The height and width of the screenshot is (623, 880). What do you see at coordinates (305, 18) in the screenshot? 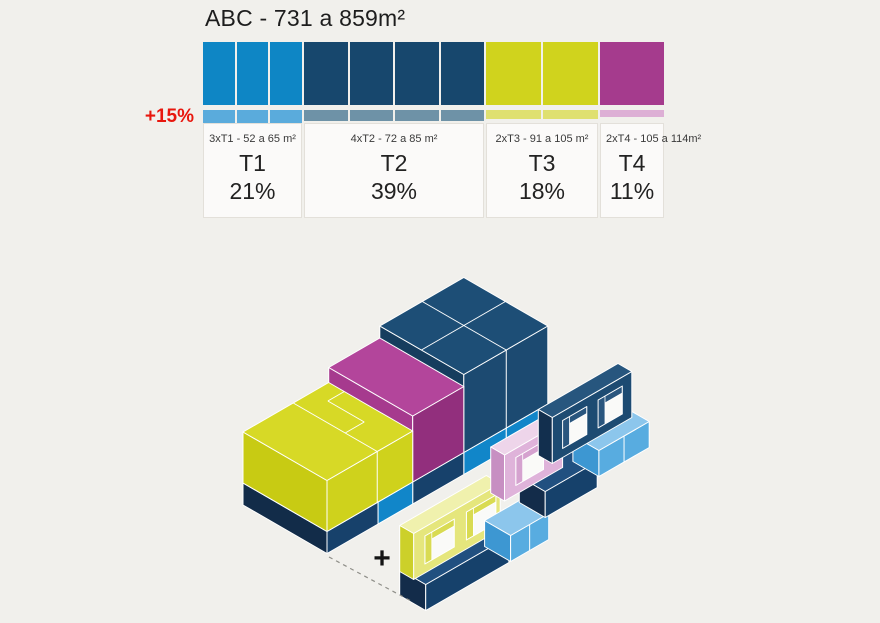
I see `page-title: ABC - 731 a 859m²` at bounding box center [305, 18].